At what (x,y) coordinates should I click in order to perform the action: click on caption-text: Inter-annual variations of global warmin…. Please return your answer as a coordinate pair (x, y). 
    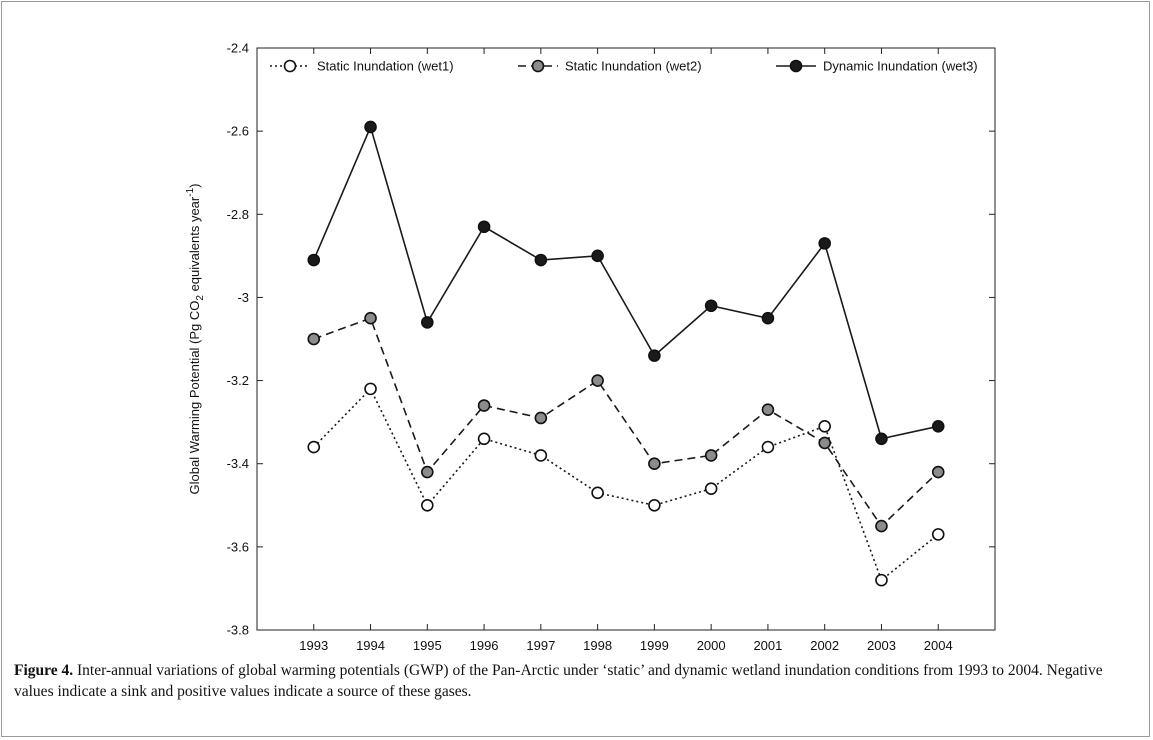
    Looking at the image, I should click on (558, 681).